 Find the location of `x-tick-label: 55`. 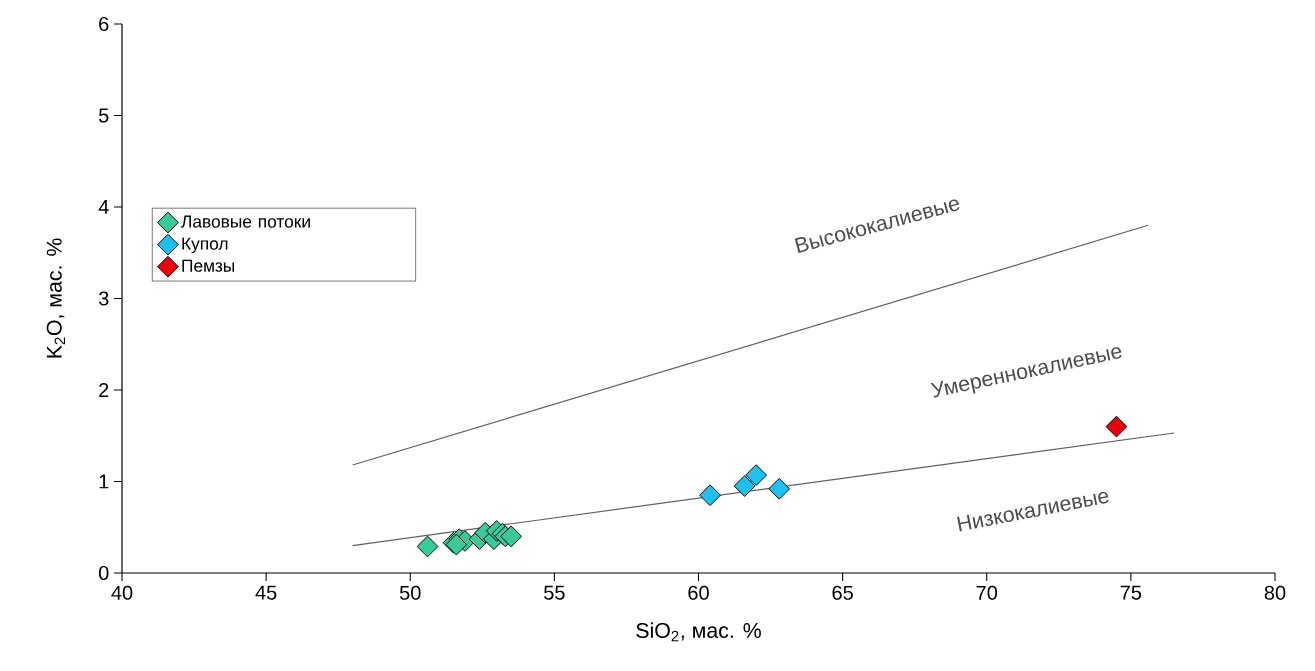

x-tick-label: 55 is located at coordinates (554, 592).